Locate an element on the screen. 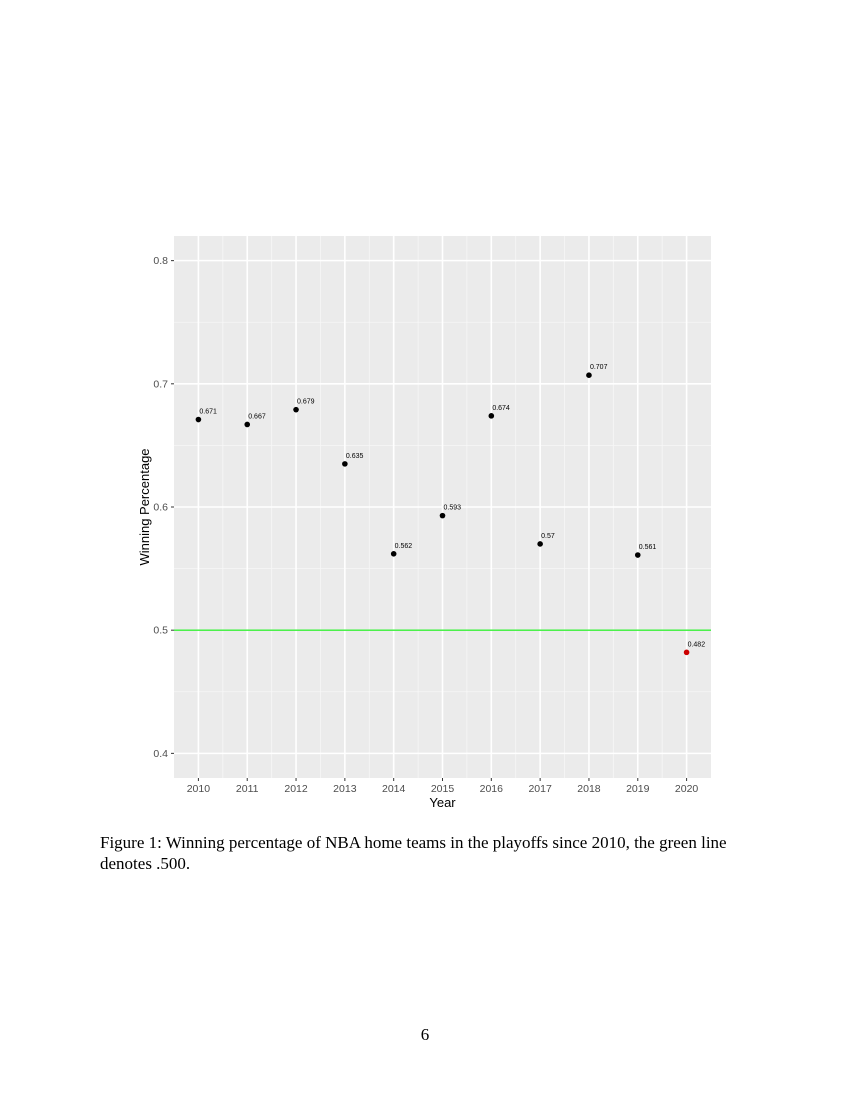 The width and height of the screenshot is (850, 1100). y-axis: 0.4 0.5 0.6 0.7 0.8 is located at coordinates (163, 507).